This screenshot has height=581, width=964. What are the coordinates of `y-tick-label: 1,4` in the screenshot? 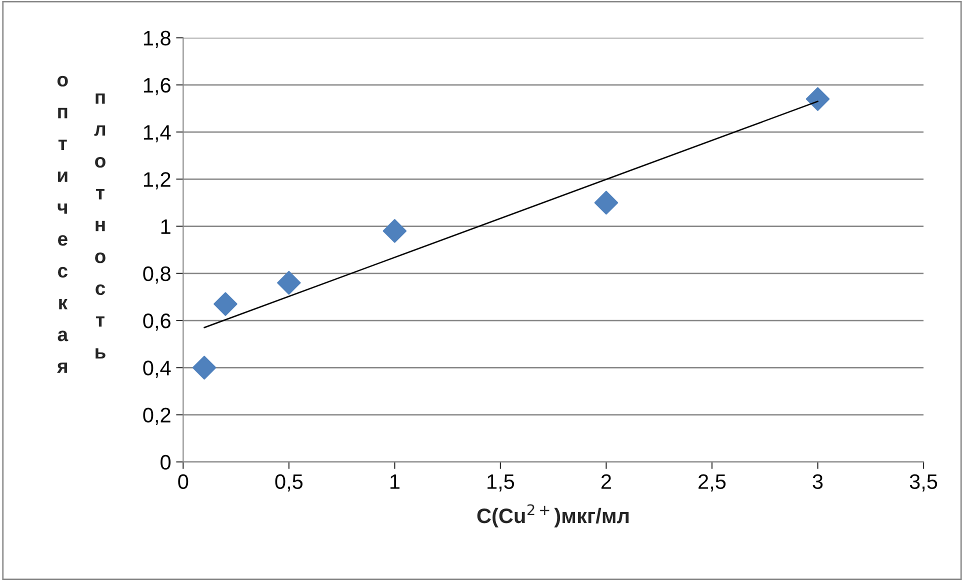 It's located at (157, 133).